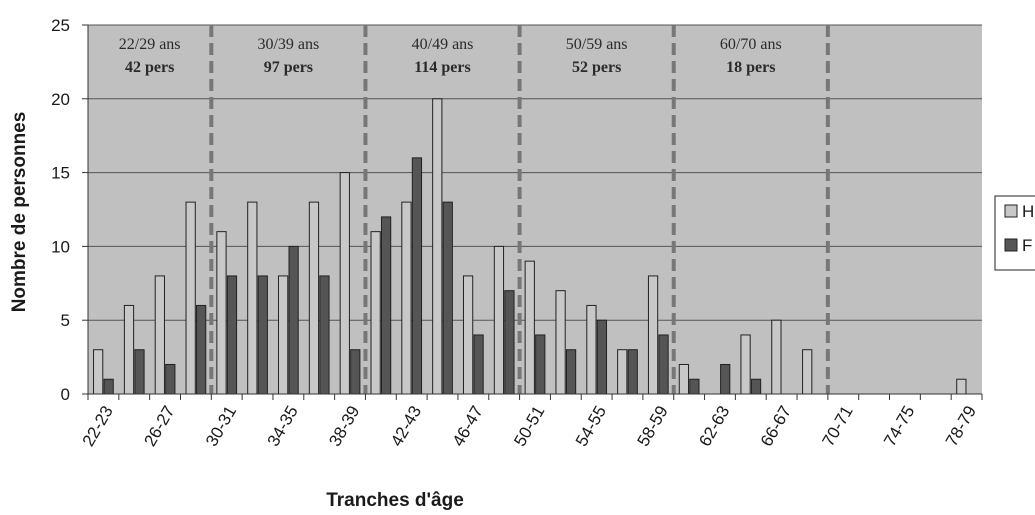 The height and width of the screenshot is (515, 1035). I want to click on x-axis-title: Tranches d'âge, so click(395, 500).